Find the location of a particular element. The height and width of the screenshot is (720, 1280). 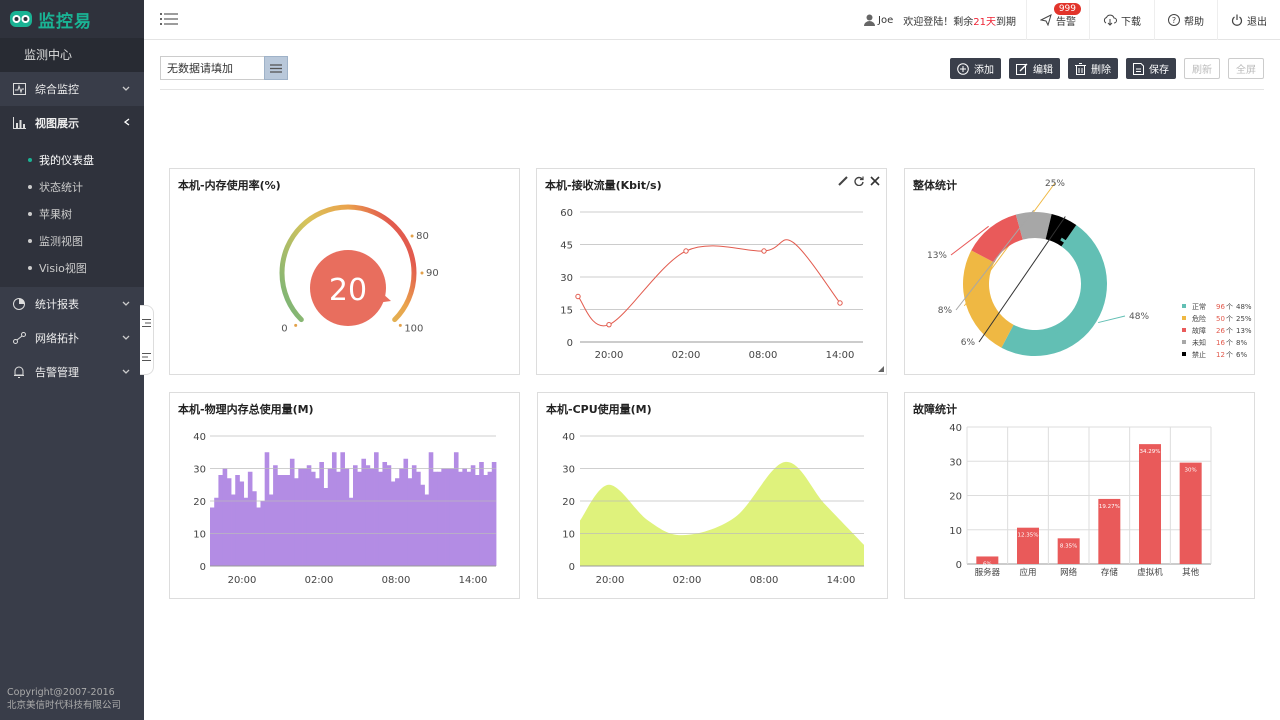

memory-gauge-chart: 0 80 90 100 20 is located at coordinates (359, 269).